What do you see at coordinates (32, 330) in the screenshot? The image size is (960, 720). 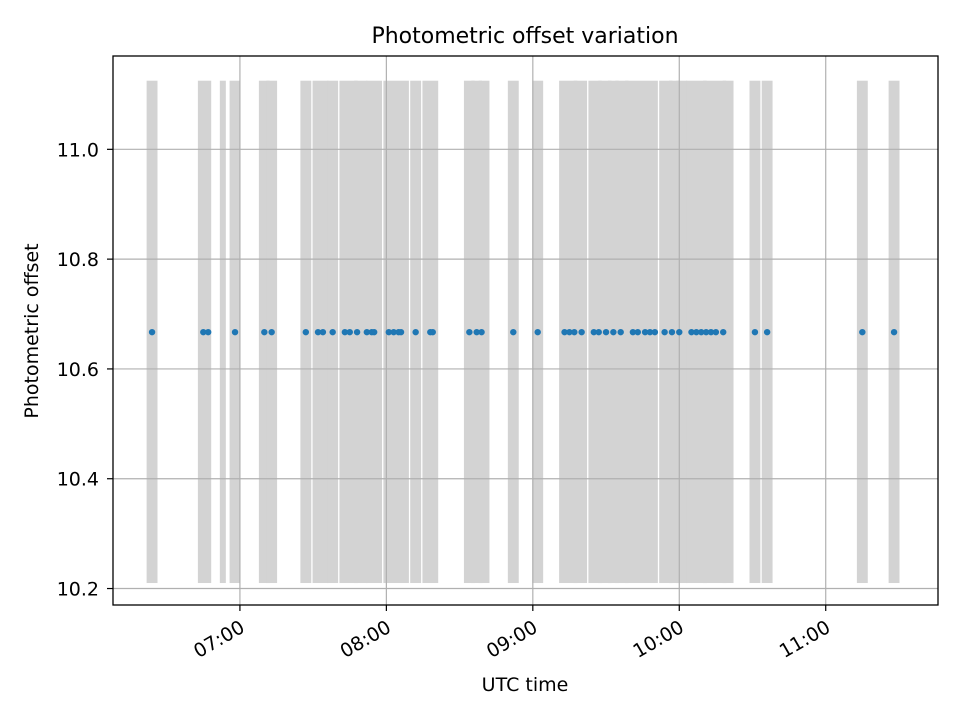 I see `y-axis-label: Photometric offset` at bounding box center [32, 330].